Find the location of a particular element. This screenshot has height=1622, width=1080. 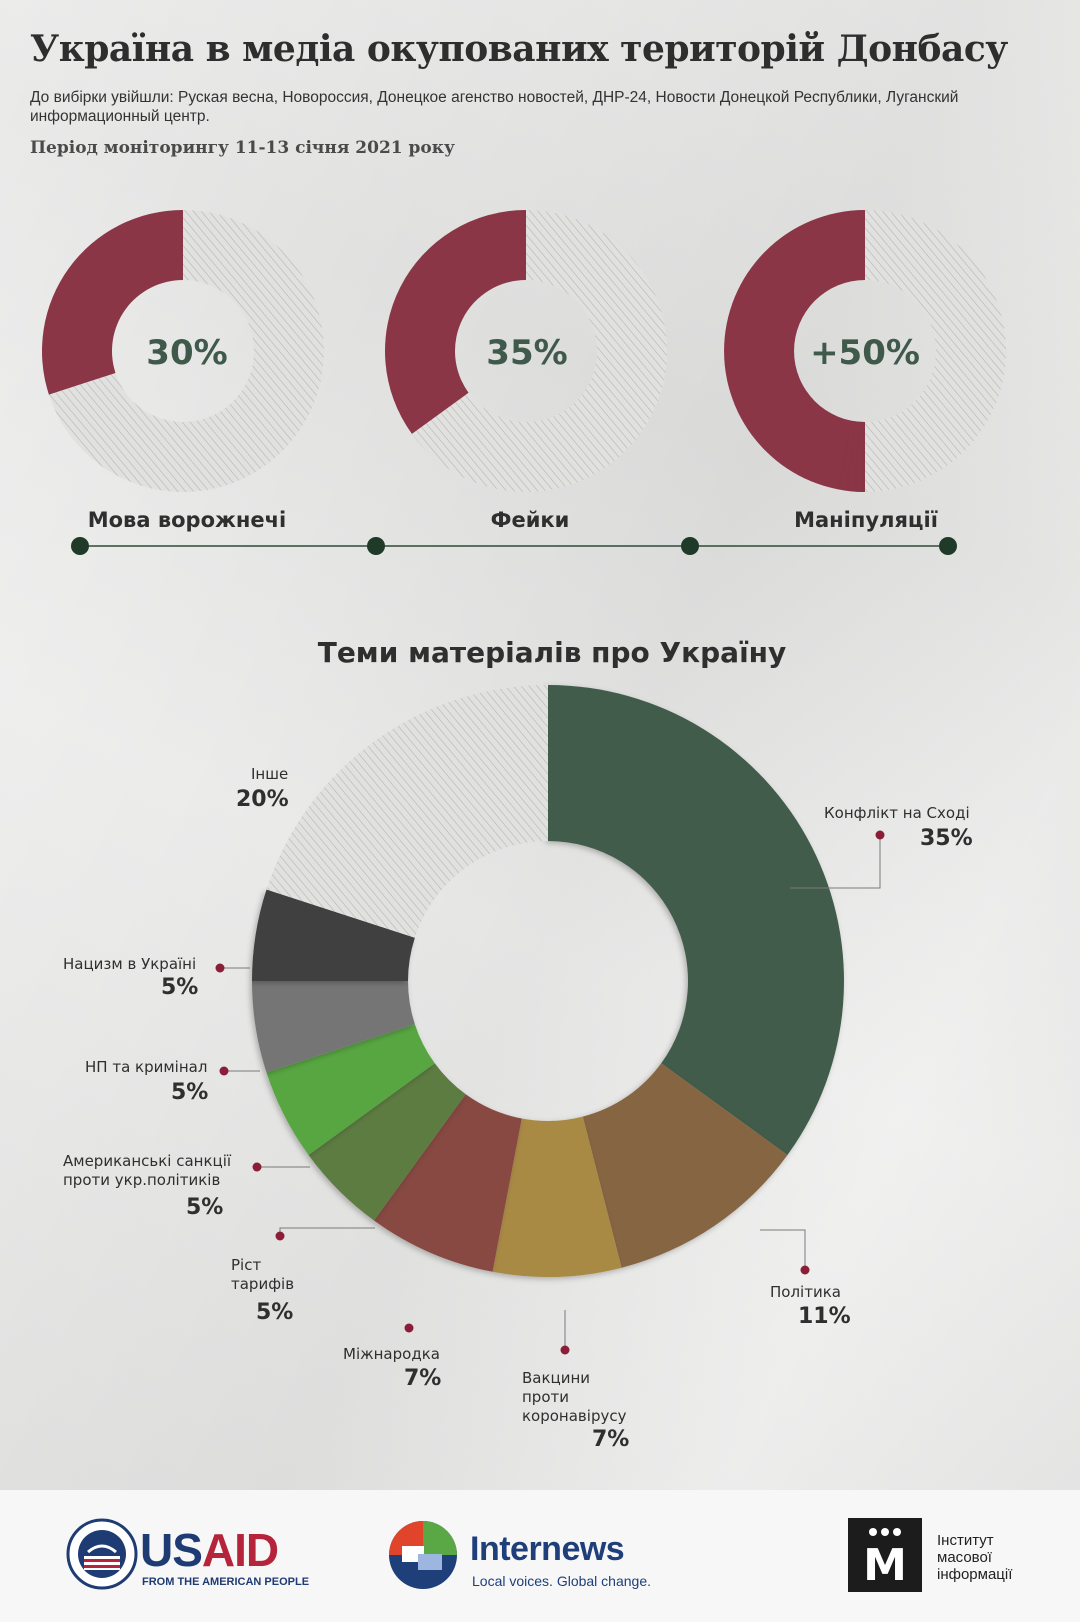

donut-3-value-arc is located at coordinates (794, 351).